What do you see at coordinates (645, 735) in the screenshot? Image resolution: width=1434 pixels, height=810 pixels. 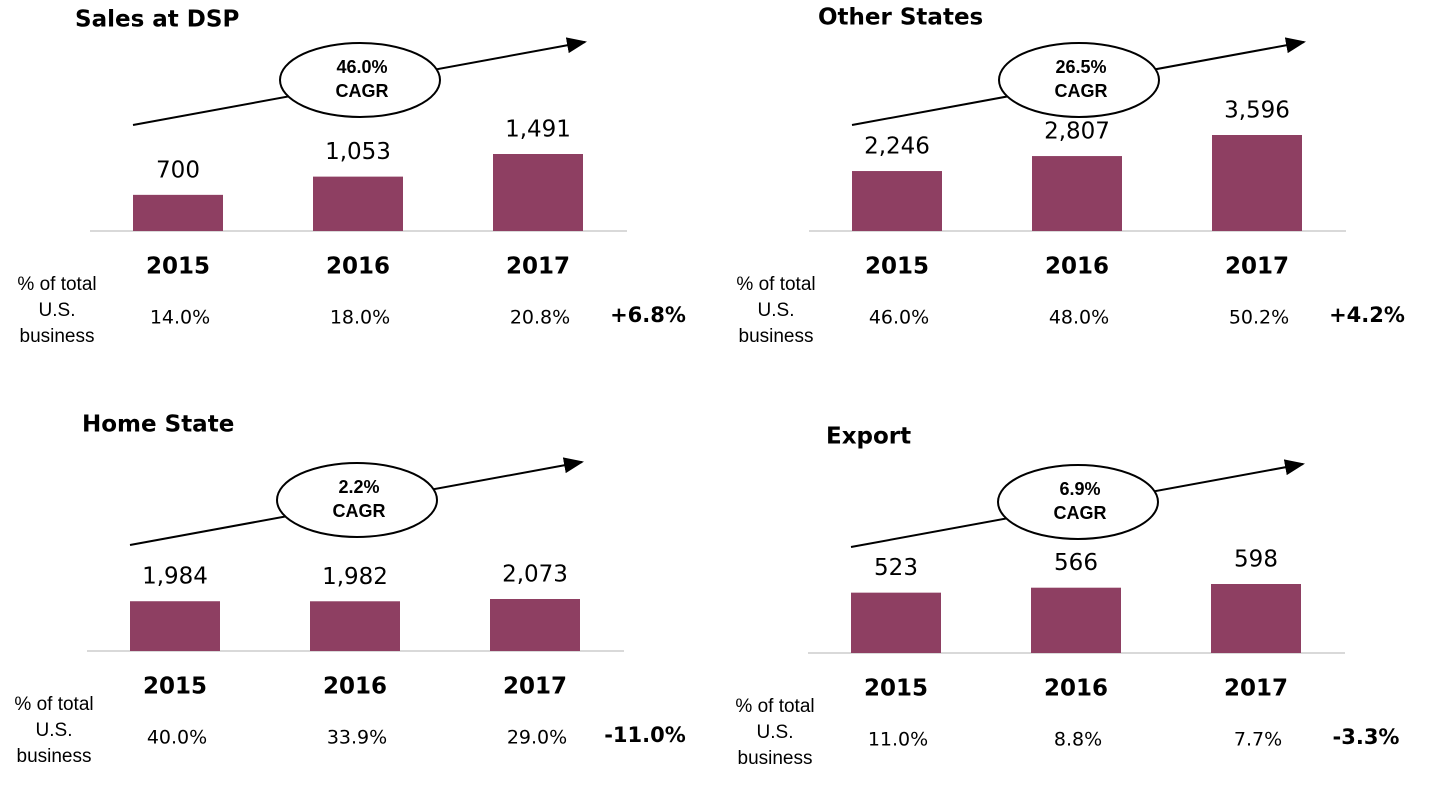 I see `change: -11.0%` at bounding box center [645, 735].